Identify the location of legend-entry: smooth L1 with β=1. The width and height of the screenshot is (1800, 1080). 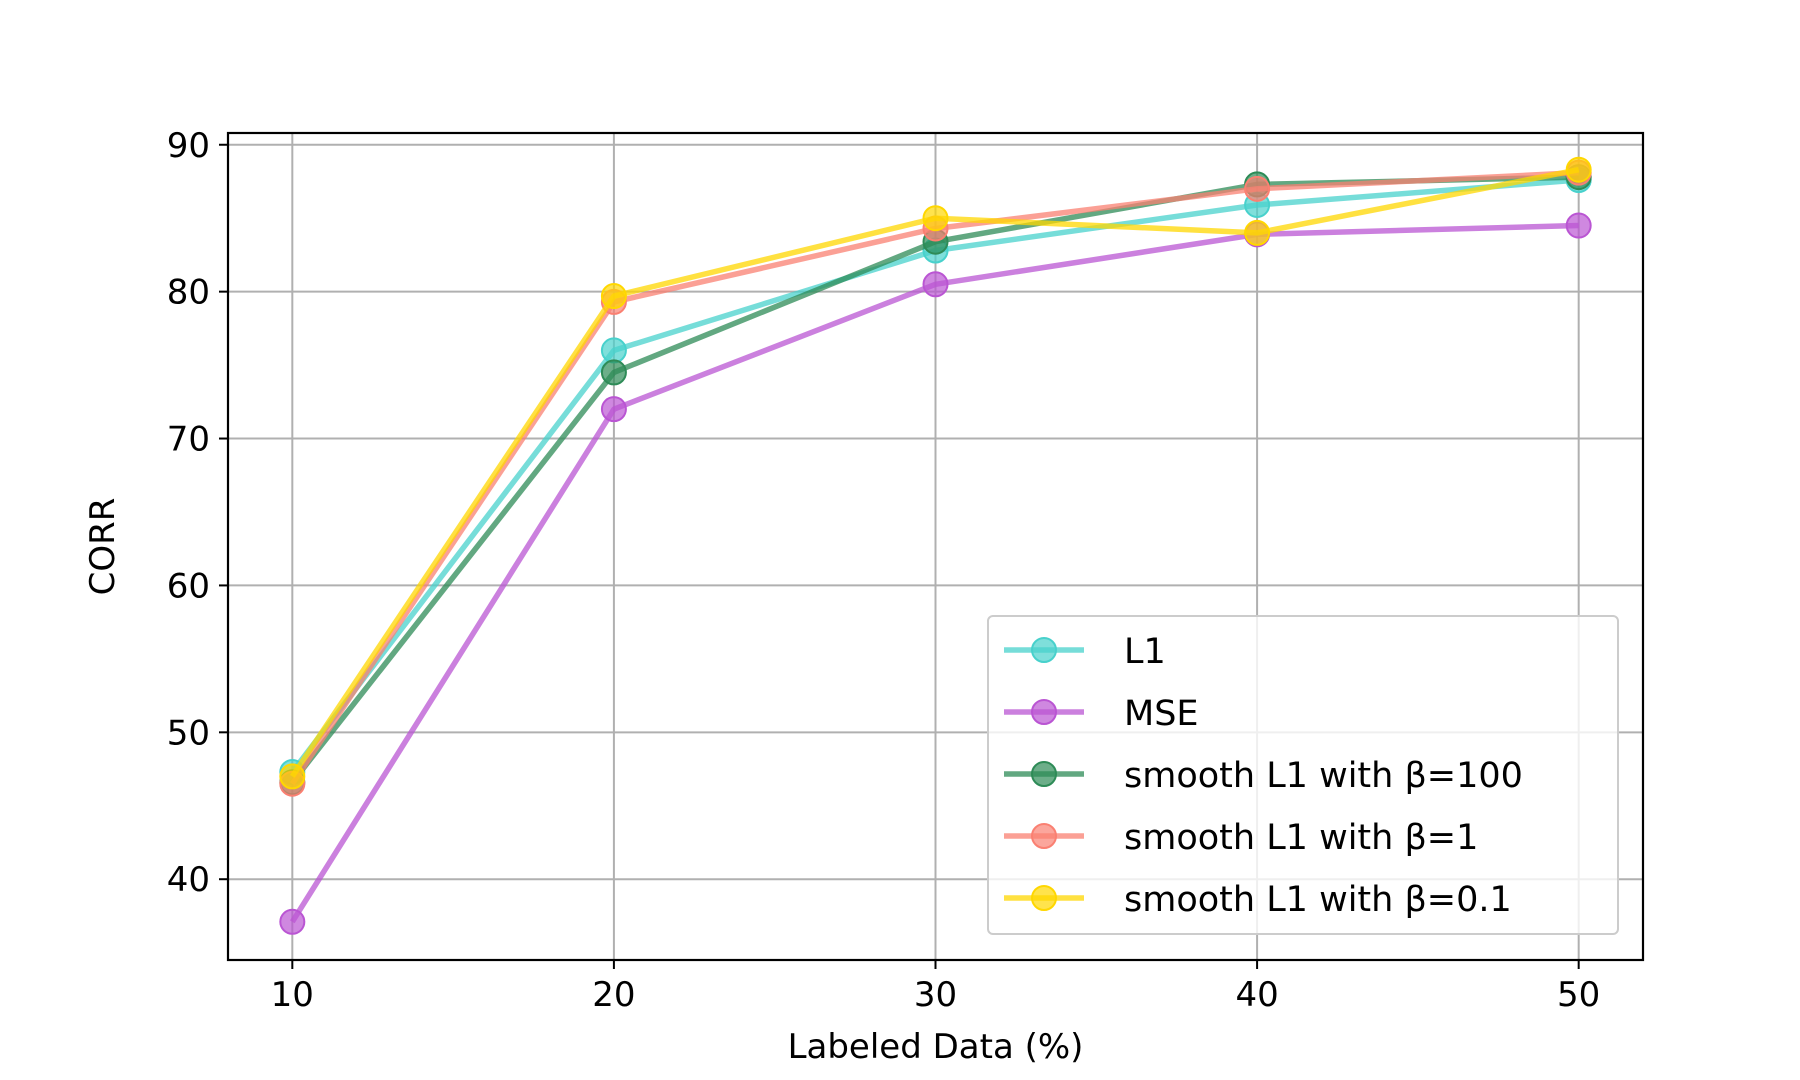
(1241, 838).